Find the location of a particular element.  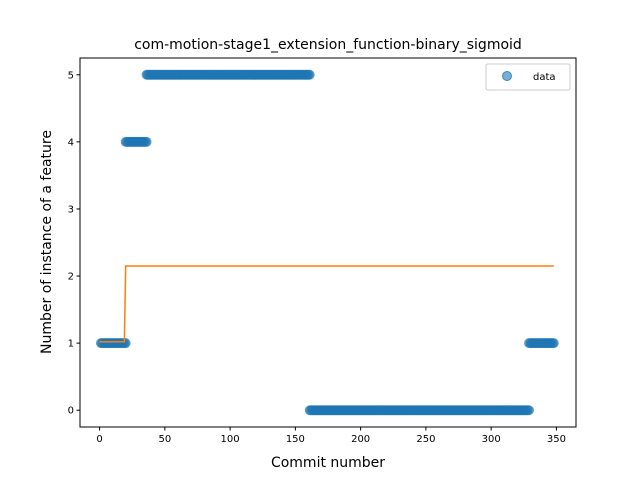

fit-line is located at coordinates (326, 304).